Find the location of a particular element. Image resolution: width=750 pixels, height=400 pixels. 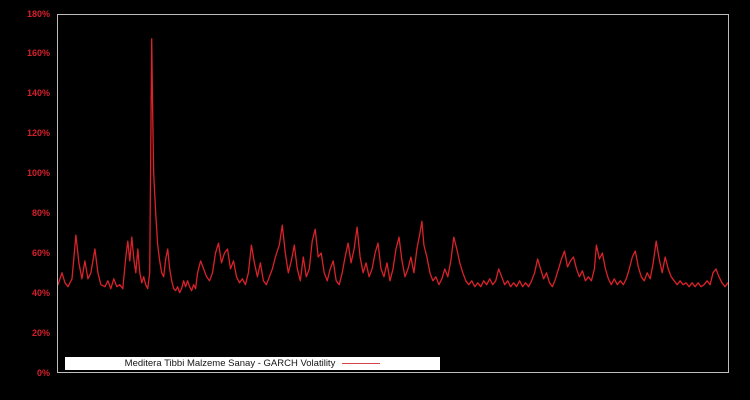

y-tick-label: 120% is located at coordinates (38, 133).